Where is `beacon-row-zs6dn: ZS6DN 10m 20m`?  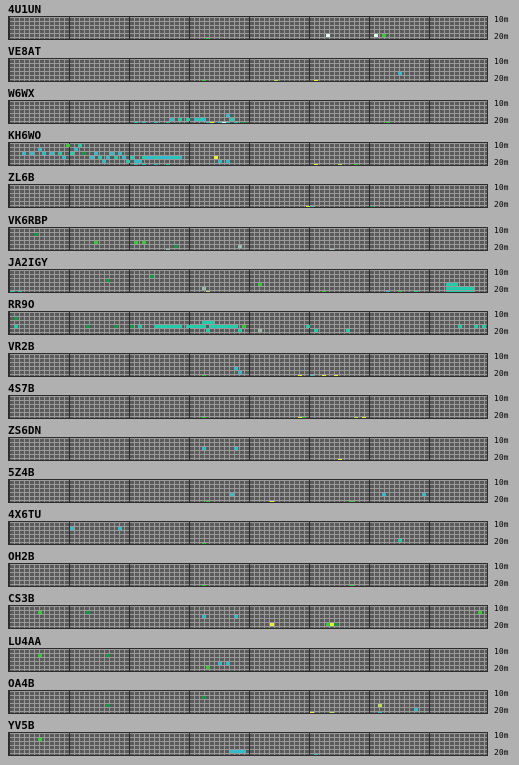 beacon-row-zs6dn: ZS6DN 10m 20m is located at coordinates (259, 442).